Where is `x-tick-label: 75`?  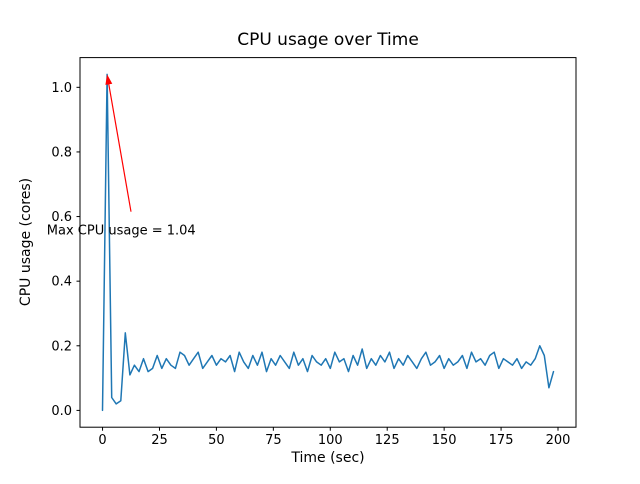 x-tick-label: 75 is located at coordinates (273, 440).